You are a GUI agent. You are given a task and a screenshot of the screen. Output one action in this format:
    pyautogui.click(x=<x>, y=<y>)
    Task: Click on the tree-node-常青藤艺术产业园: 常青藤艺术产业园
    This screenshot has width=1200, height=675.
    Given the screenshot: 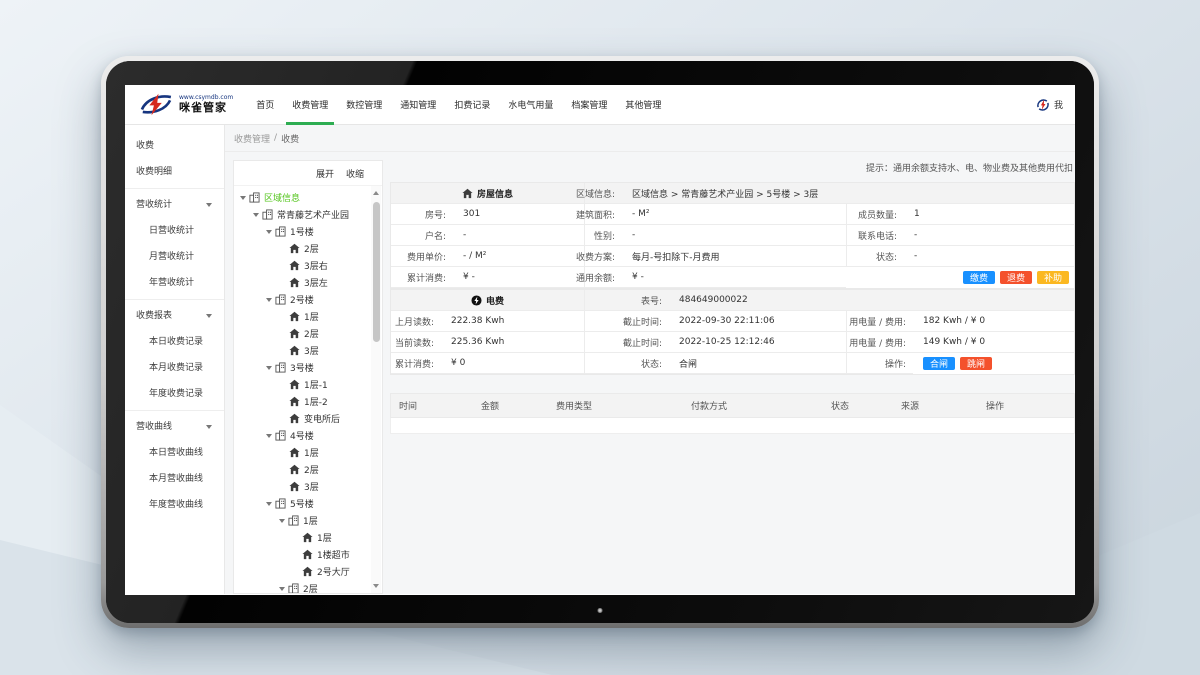 What is the action you would take?
    pyautogui.click(x=308, y=214)
    